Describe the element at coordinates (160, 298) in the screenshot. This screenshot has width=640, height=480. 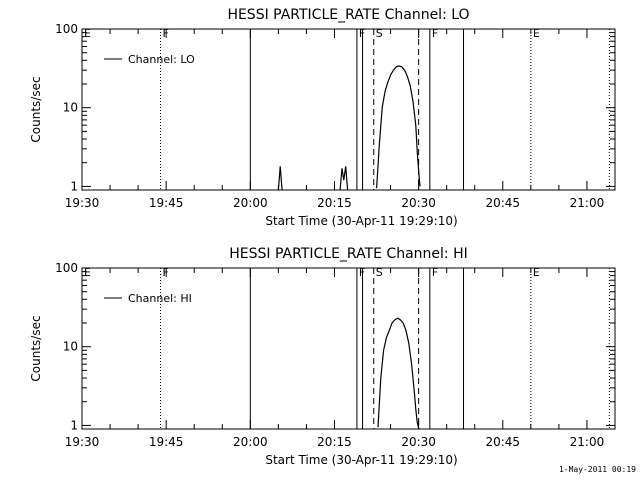
I see `legend-label: Channel: HI` at that location.